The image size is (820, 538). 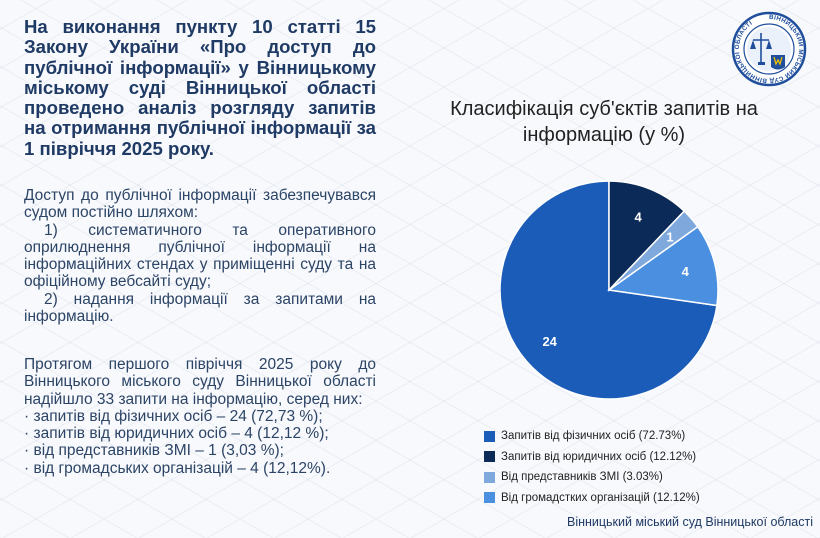 What do you see at coordinates (600, 497) in the screenshot?
I see `legend-label: Від громадстких організацій (12.12%)` at bounding box center [600, 497].